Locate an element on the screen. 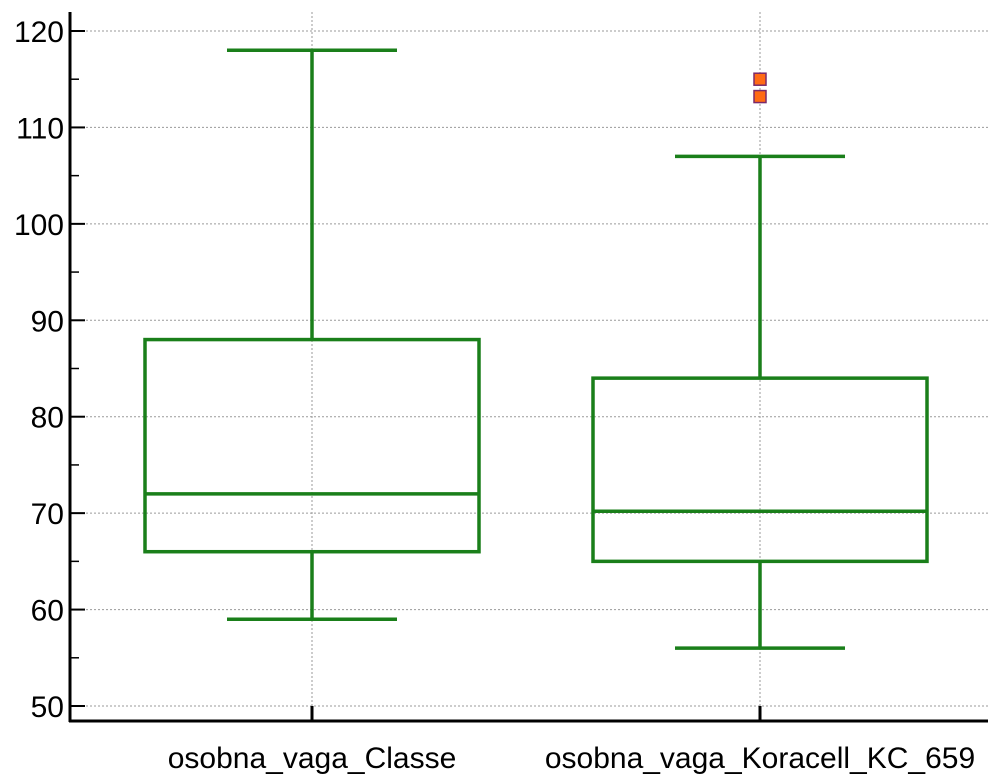 This screenshot has height=776, width=988. y-tick-label: 90 is located at coordinates (47, 321).